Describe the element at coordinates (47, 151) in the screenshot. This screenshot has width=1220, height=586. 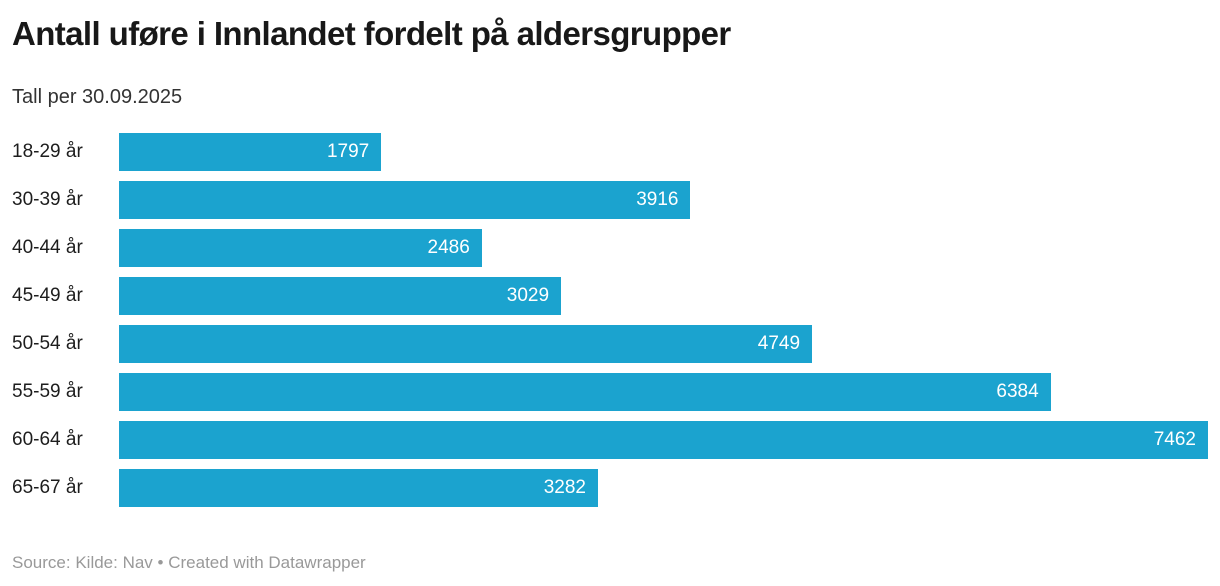
I see `category-label: 18-29 år` at that location.